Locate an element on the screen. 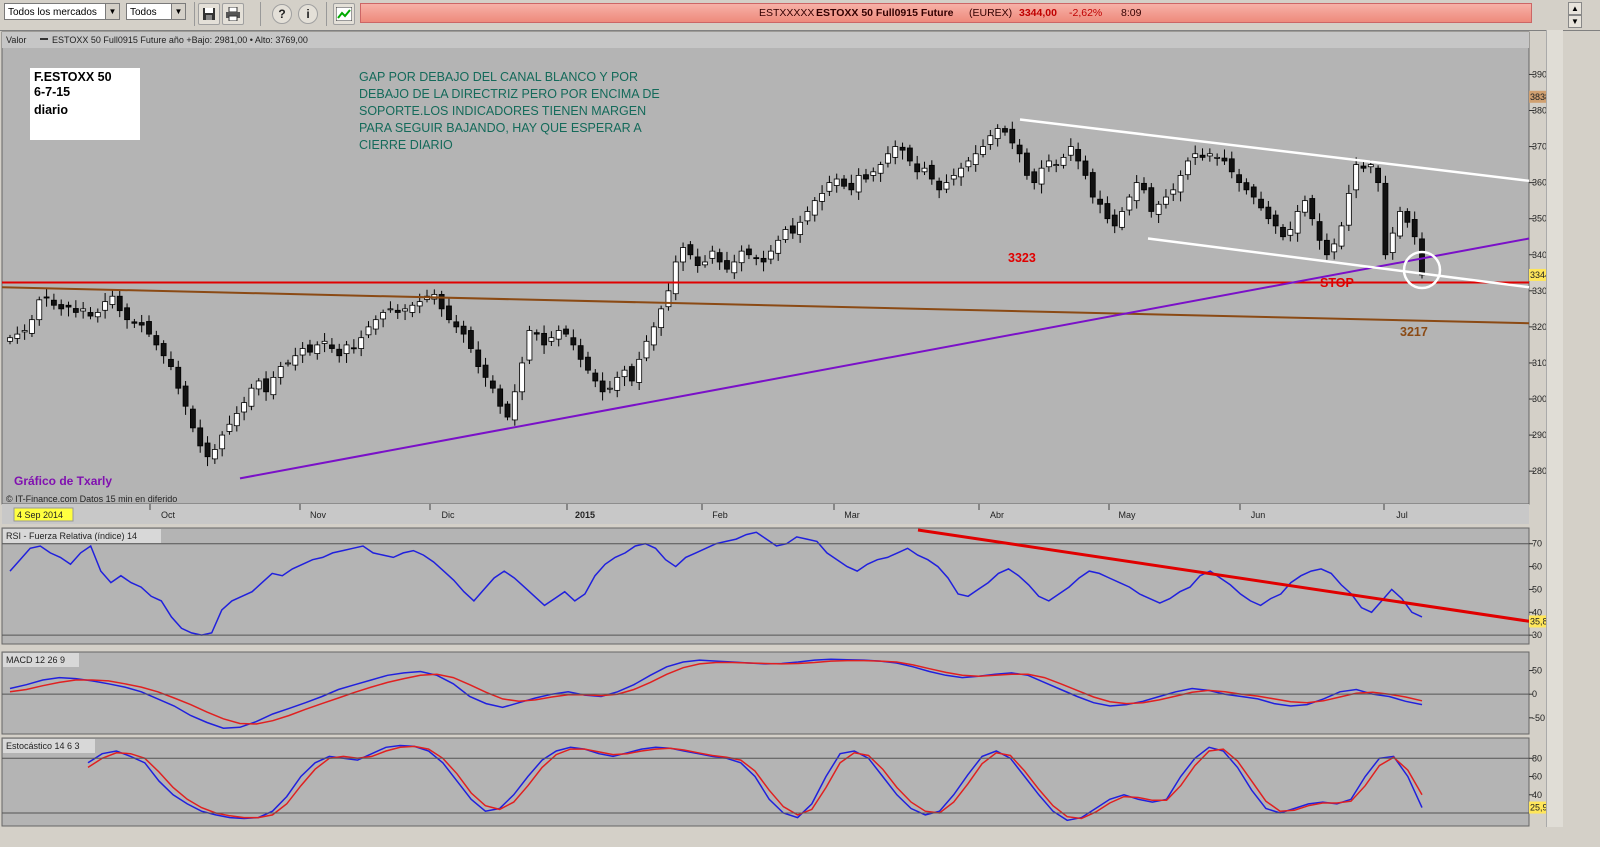  y-tick-label: 60 is located at coordinates (1537, 777).